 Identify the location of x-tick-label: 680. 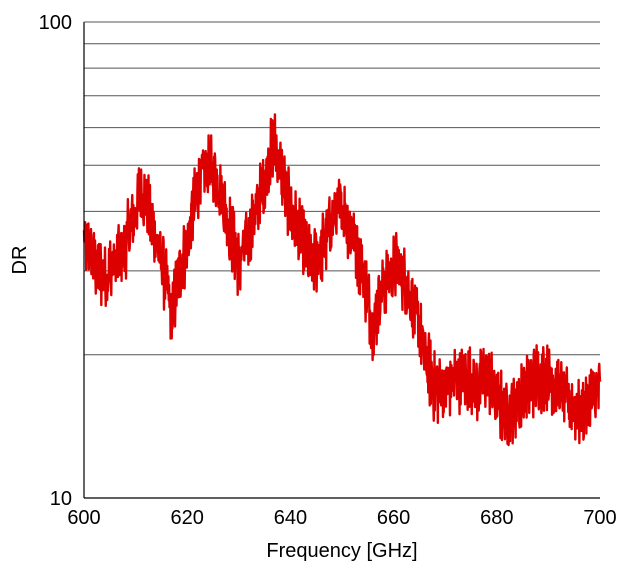
(496, 518).